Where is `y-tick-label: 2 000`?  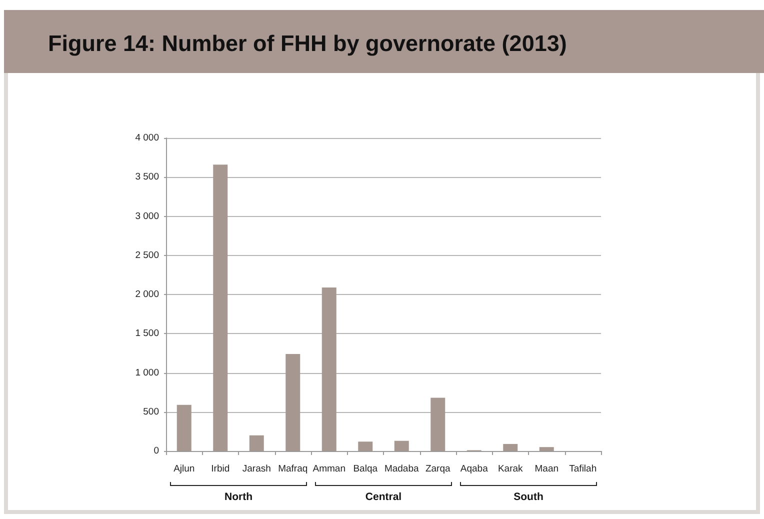 y-tick-label: 2 000 is located at coordinates (147, 294).